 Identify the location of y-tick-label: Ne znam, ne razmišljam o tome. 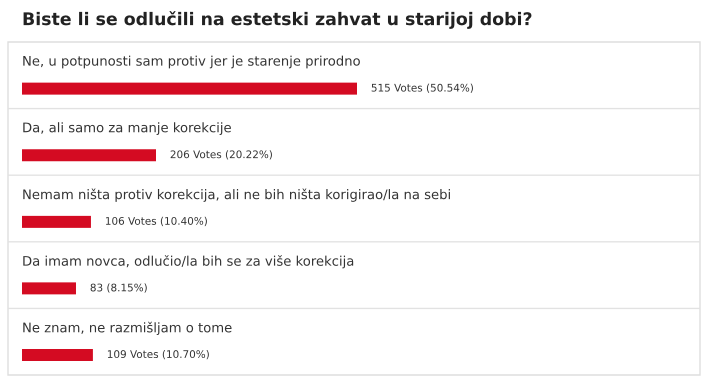
(127, 329).